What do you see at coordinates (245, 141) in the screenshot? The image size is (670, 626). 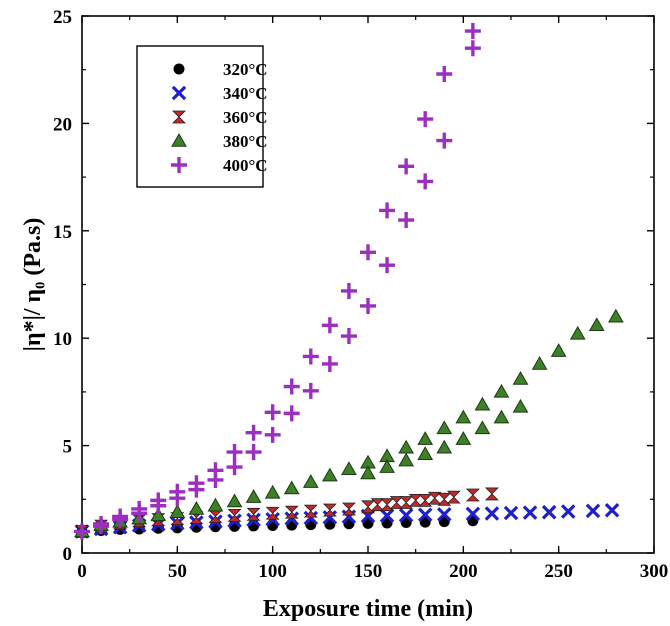 I see `legend-label: 380°C` at bounding box center [245, 141].